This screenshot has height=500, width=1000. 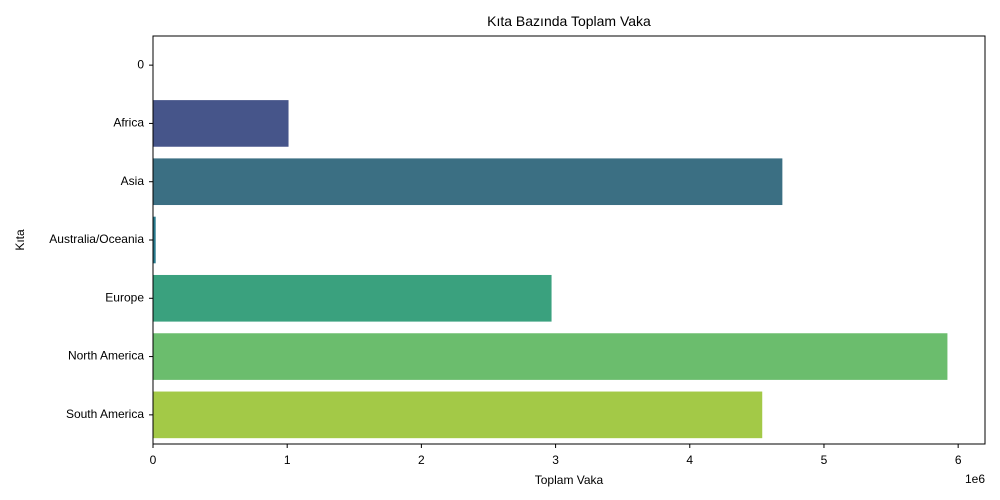 What do you see at coordinates (958, 460) in the screenshot?
I see `x-tick-label: 6` at bounding box center [958, 460].